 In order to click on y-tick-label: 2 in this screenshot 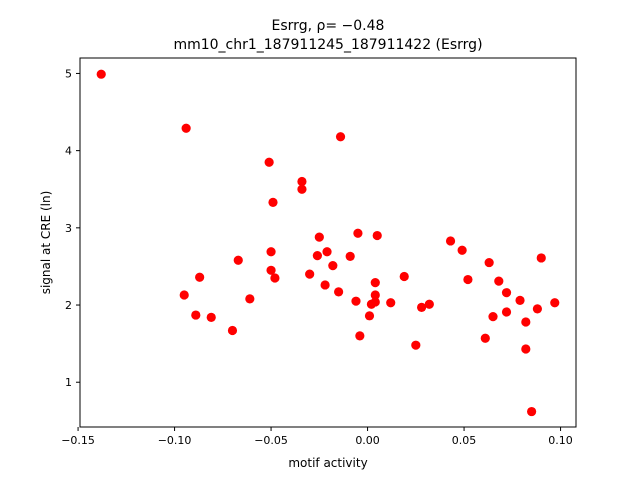, I will do `click(68, 305)`.